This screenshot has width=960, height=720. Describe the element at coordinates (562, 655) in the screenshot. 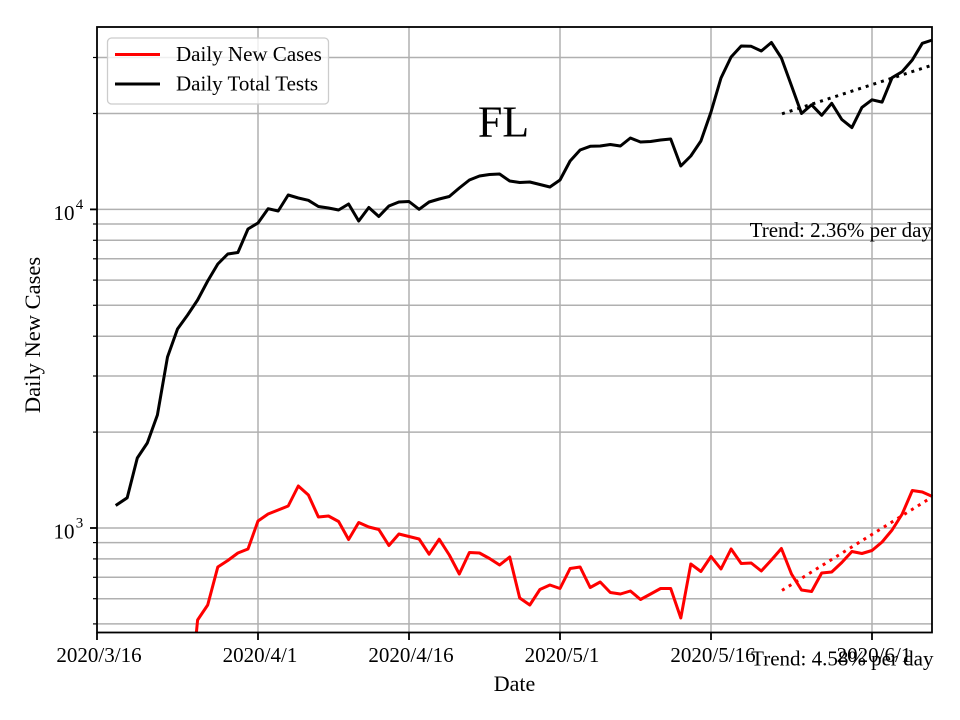

I see `svg-text: 2020/5/1` at that location.